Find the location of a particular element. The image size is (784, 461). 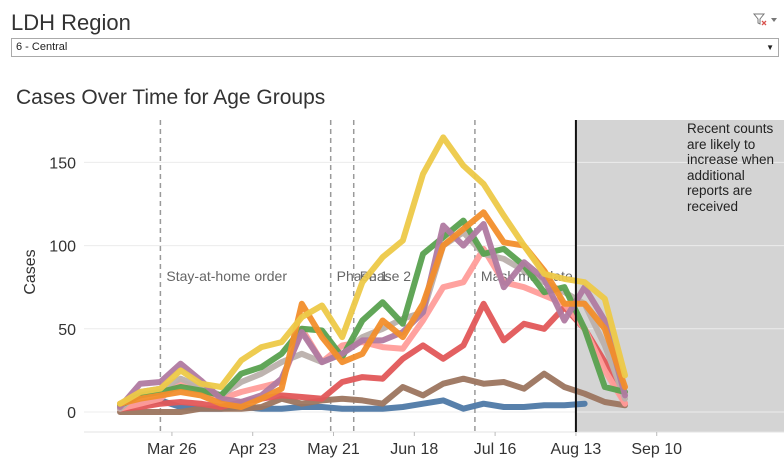

x-tick-label: Jun 18 is located at coordinates (414, 449).